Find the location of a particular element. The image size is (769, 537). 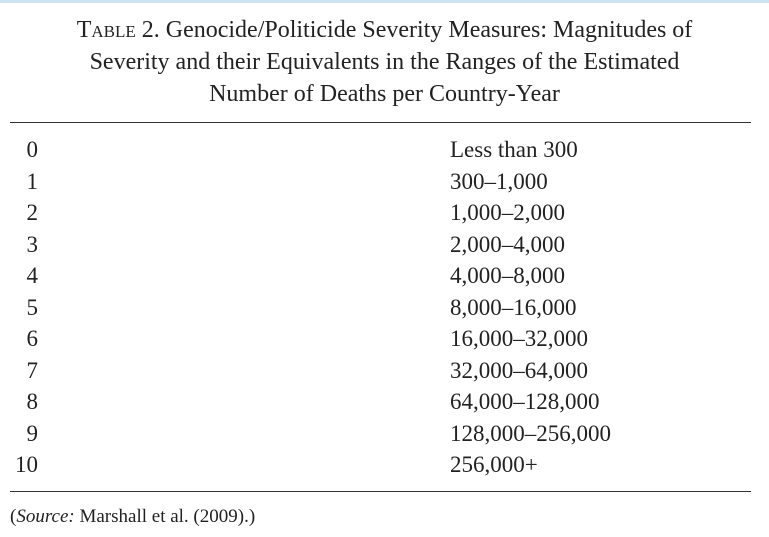

deaths-range-cell: 16,000–32,000 is located at coordinates (519, 338).